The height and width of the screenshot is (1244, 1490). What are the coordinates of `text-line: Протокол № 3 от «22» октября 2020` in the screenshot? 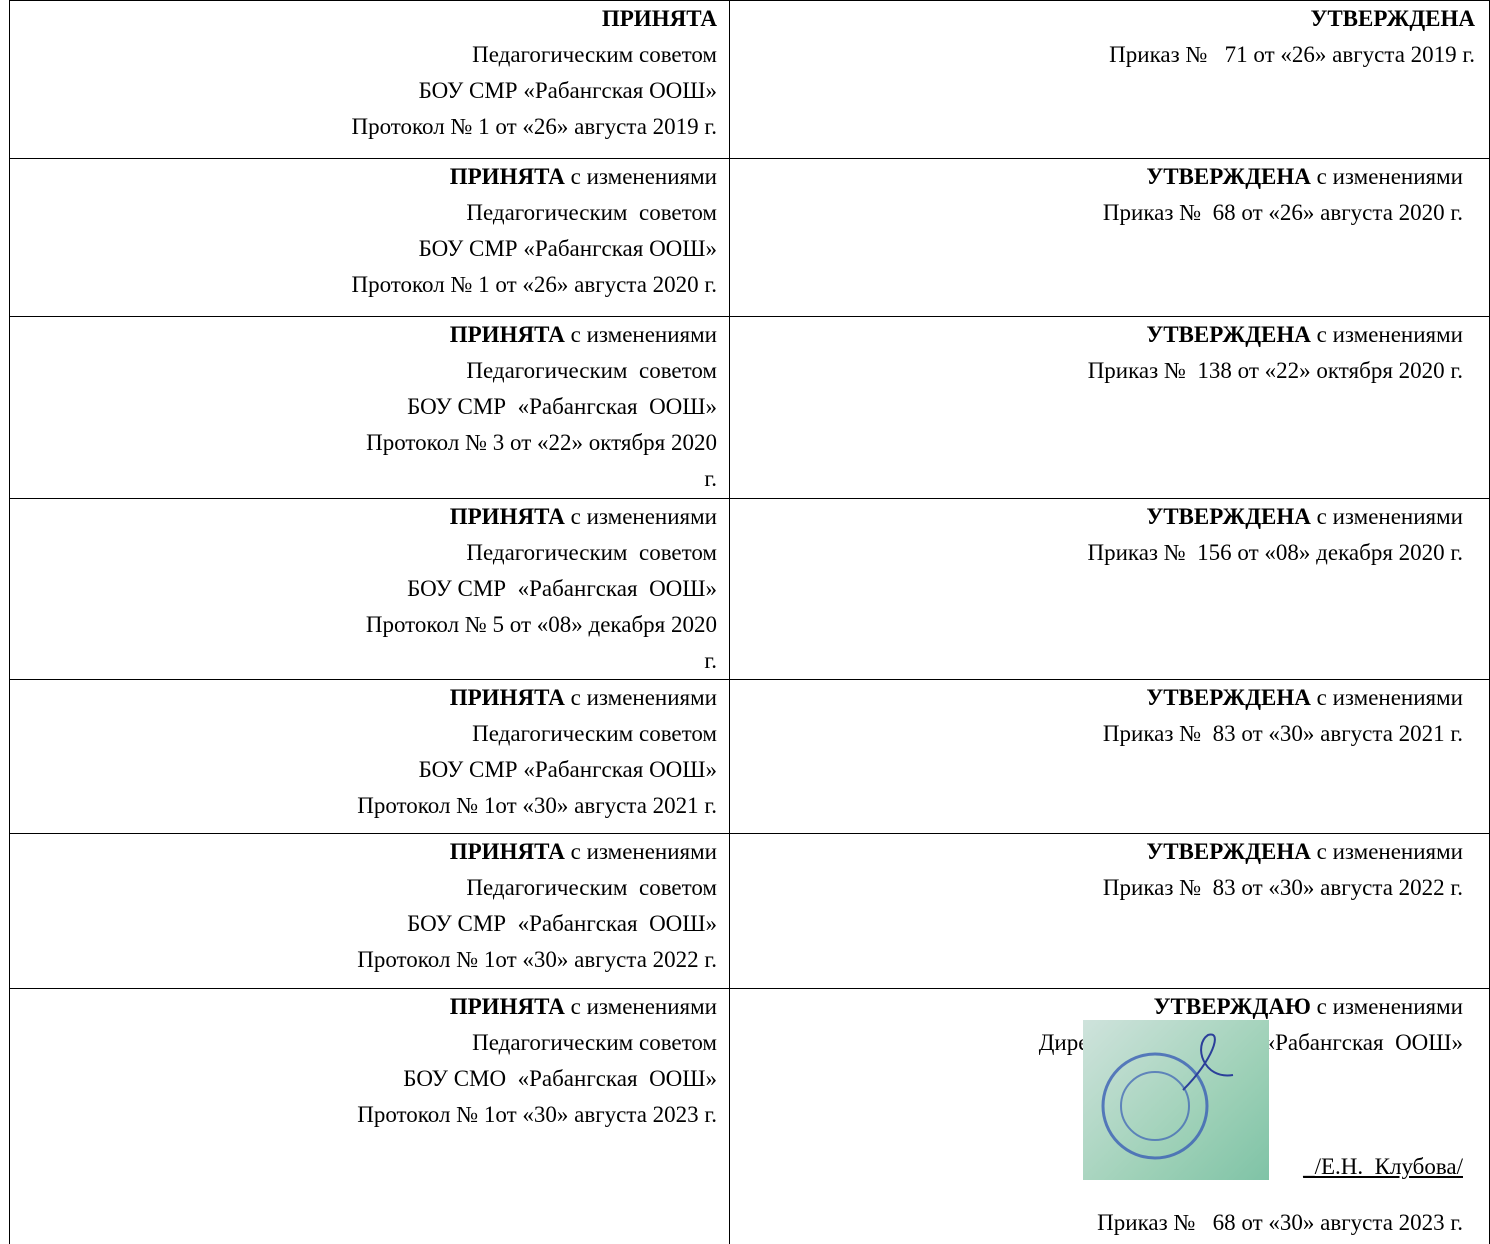 It's located at (541, 442).